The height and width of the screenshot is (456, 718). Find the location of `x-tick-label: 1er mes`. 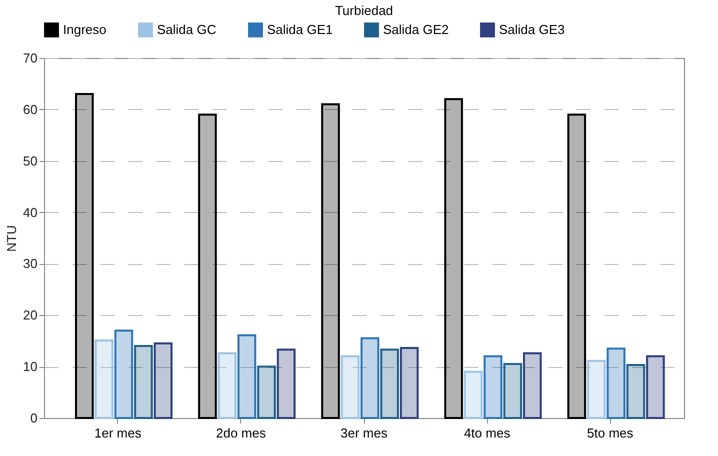

x-tick-label: 1er mes is located at coordinates (118, 433).